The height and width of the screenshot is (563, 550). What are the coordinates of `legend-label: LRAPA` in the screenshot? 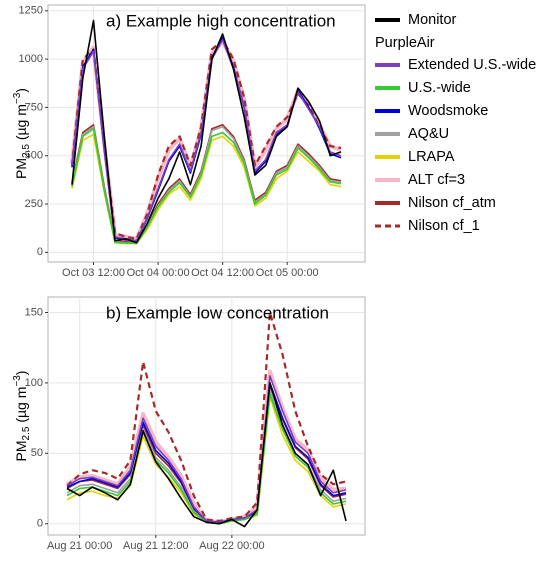 It's located at (431, 157).